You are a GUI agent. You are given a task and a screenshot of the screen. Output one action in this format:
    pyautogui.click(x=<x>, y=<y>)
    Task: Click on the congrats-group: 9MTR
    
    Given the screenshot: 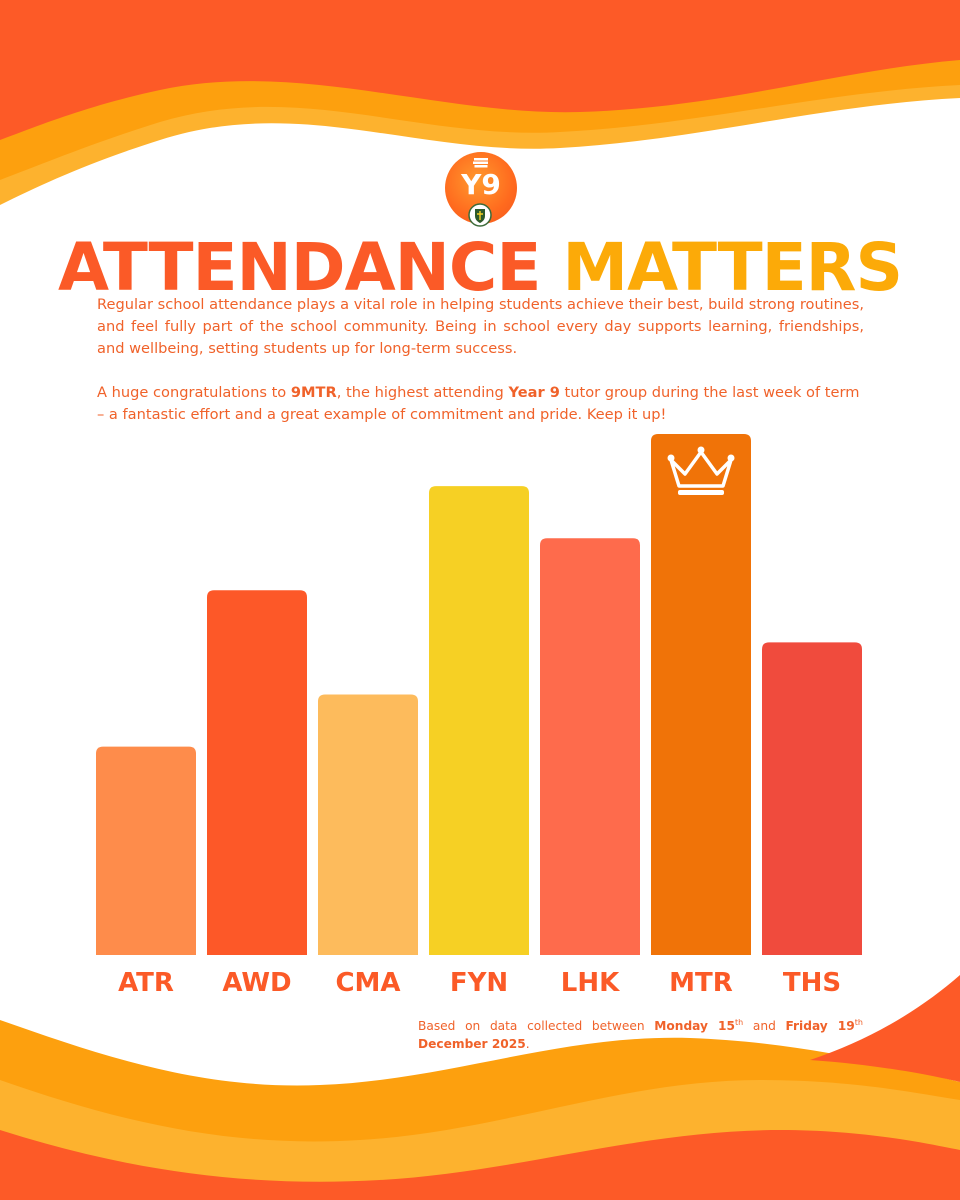 What is the action you would take?
    pyautogui.click(x=313, y=392)
    